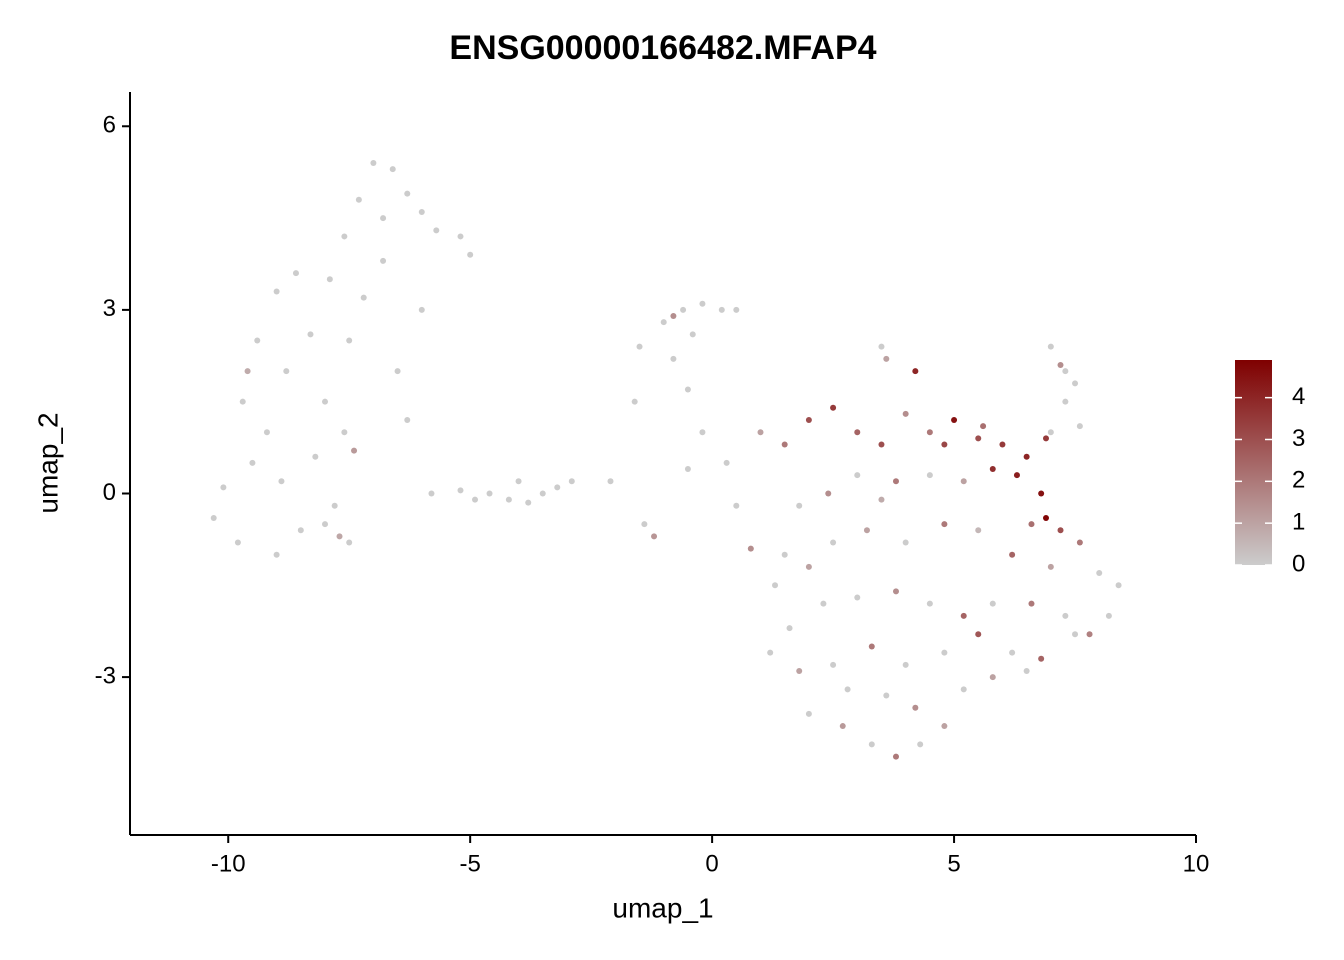  I want to click on y-tick-label: -3, so click(105, 675).